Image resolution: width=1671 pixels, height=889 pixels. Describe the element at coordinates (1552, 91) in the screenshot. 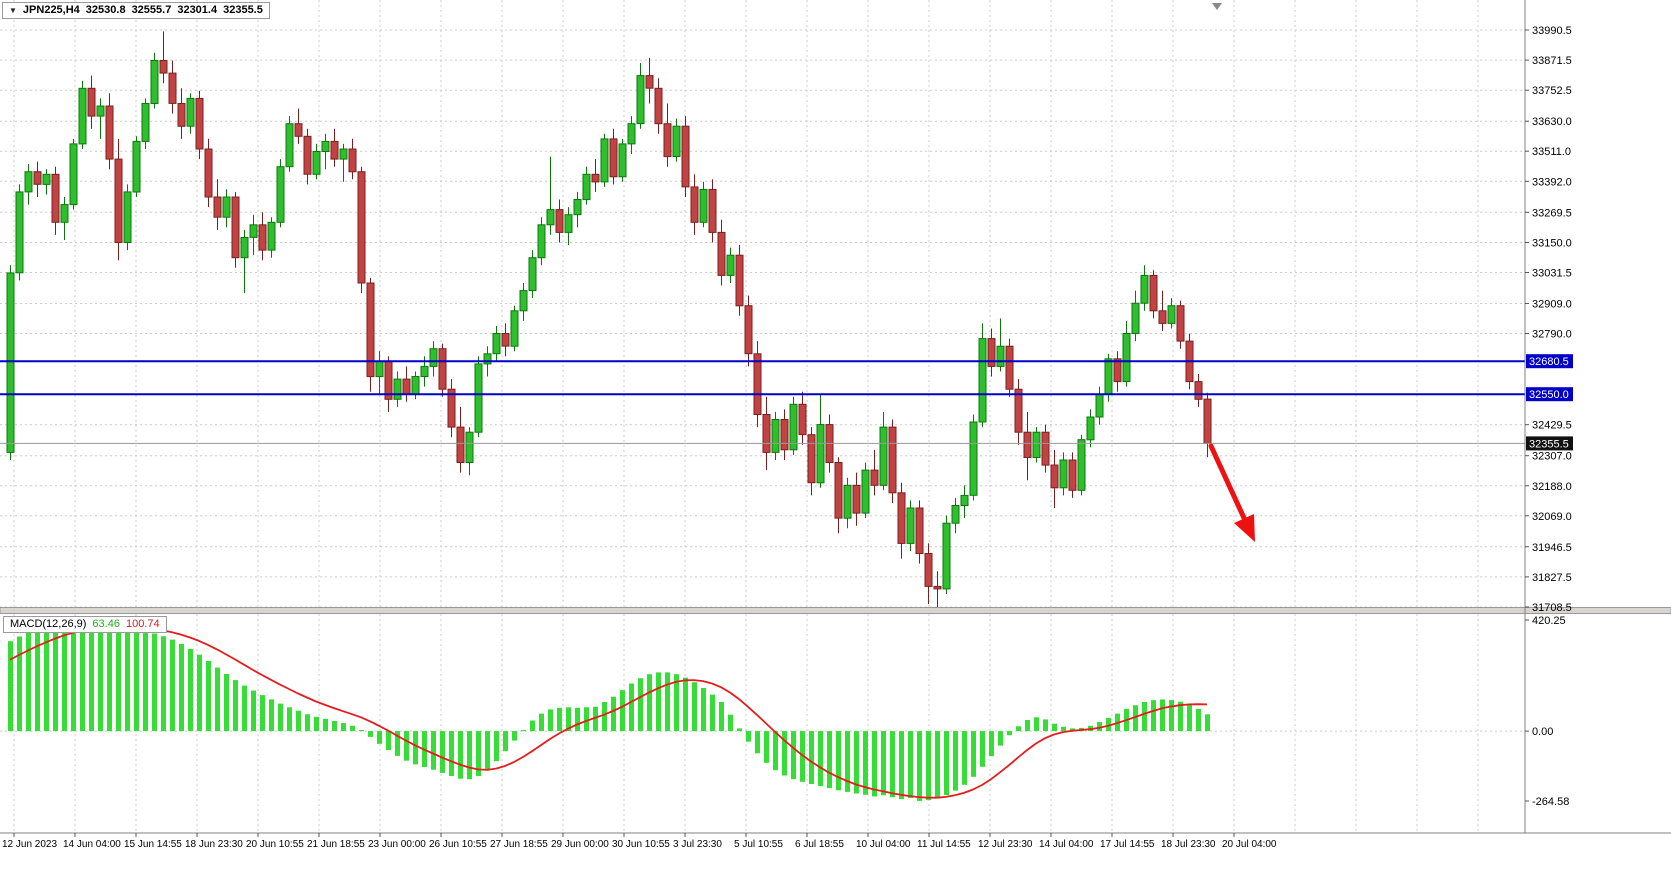

I see `price-axis-label: 33752.5` at that location.